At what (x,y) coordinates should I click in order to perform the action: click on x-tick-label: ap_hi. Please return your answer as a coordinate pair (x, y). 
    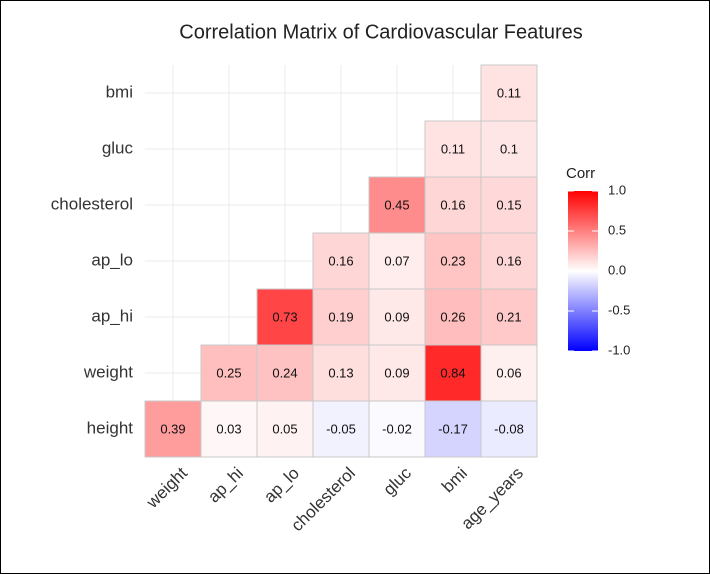
    Looking at the image, I should click on (225, 485).